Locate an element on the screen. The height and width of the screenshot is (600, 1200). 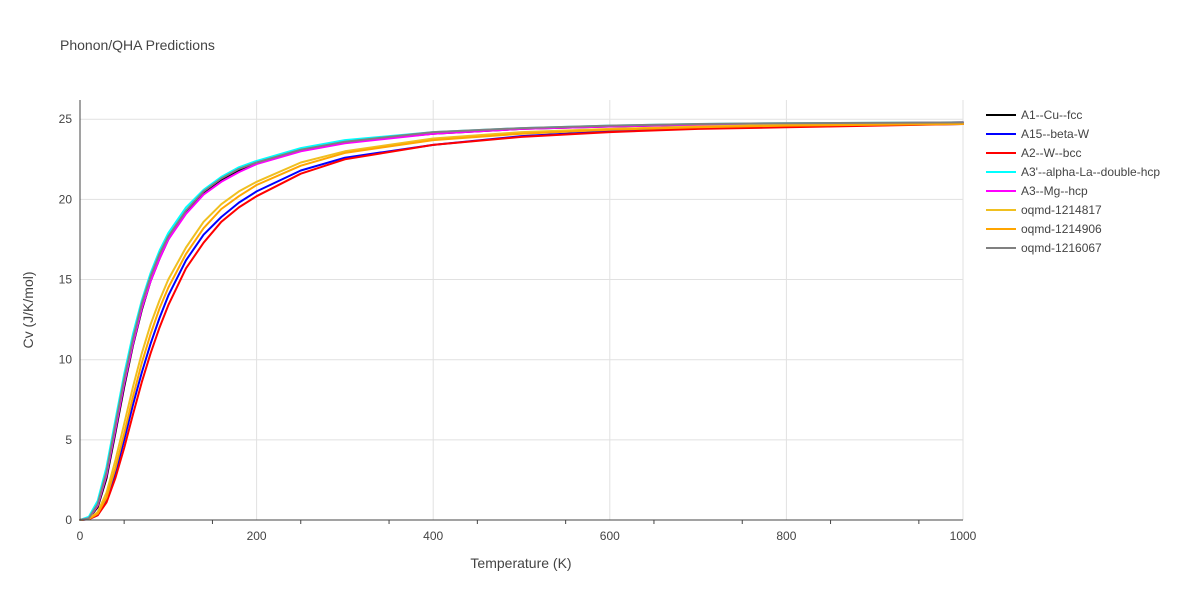
chart-title: Phonon/QHA Predictions is located at coordinates (137, 45).